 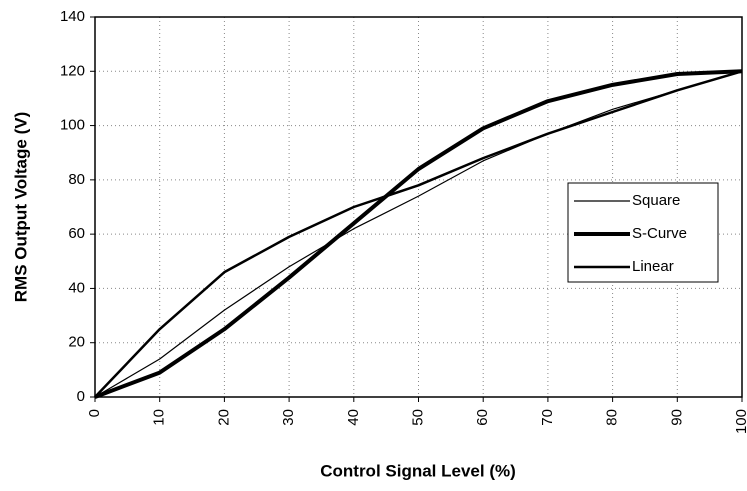 What do you see at coordinates (76, 287) in the screenshot?
I see `y-tick-label: 40` at bounding box center [76, 287].